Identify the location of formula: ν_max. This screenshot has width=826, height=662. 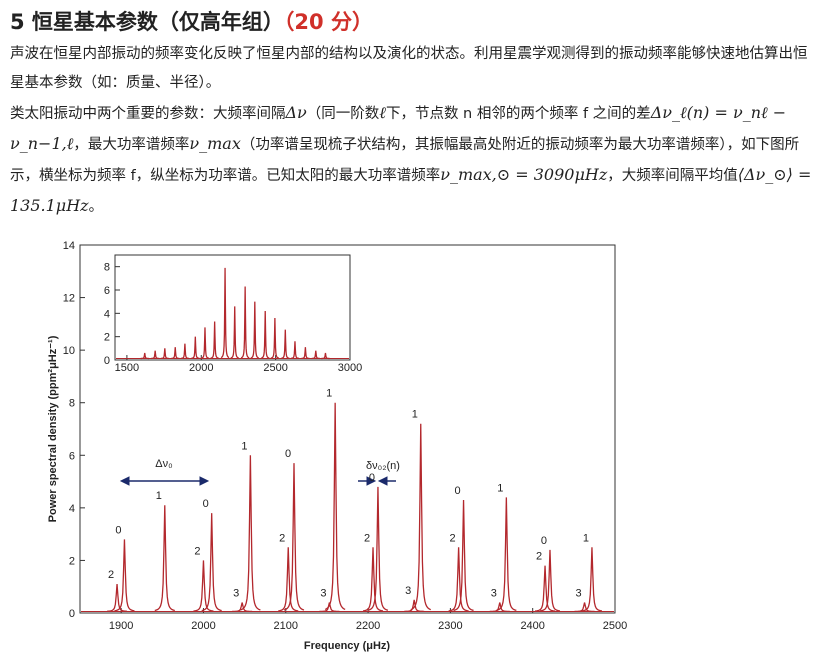
(215, 143).